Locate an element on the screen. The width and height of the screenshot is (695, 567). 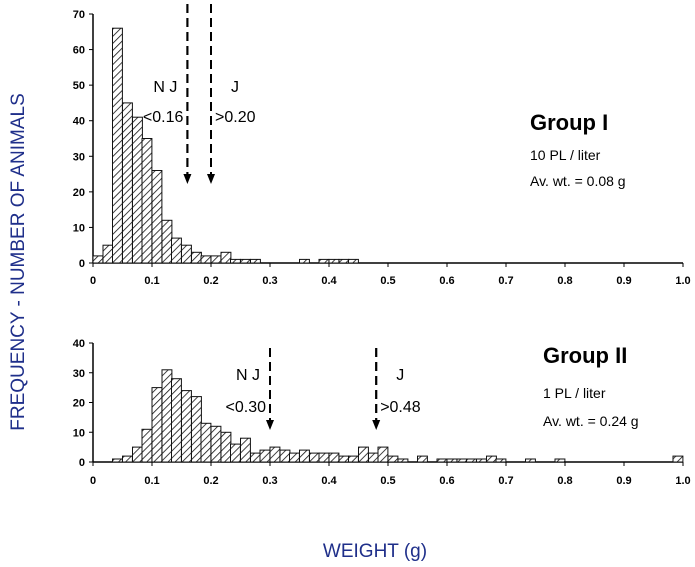
group-density: 1 PL / liter is located at coordinates (574, 393).